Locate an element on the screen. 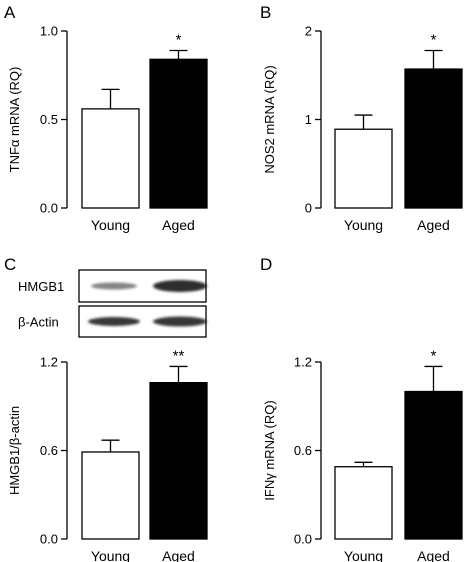 The image size is (472, 562). significance-marker: ** is located at coordinates (179, 355).